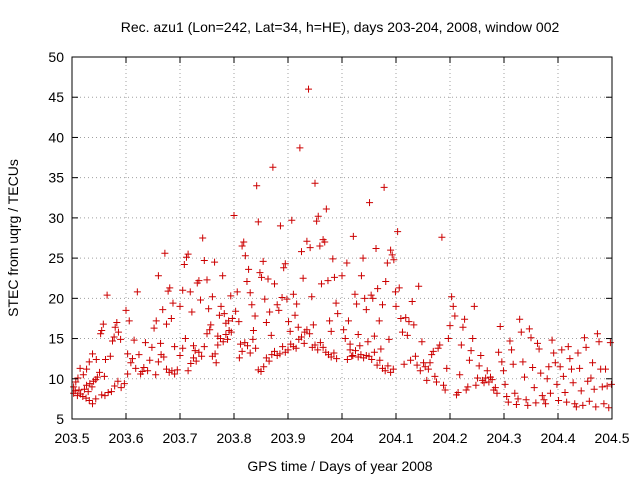  Describe the element at coordinates (56, 57) in the screenshot. I see `y-tick-label: 50` at that location.